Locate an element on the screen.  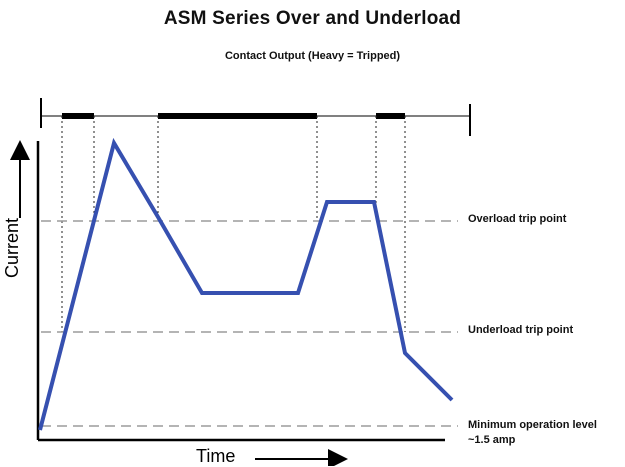
contact-output-timeline is located at coordinates (255, 117).